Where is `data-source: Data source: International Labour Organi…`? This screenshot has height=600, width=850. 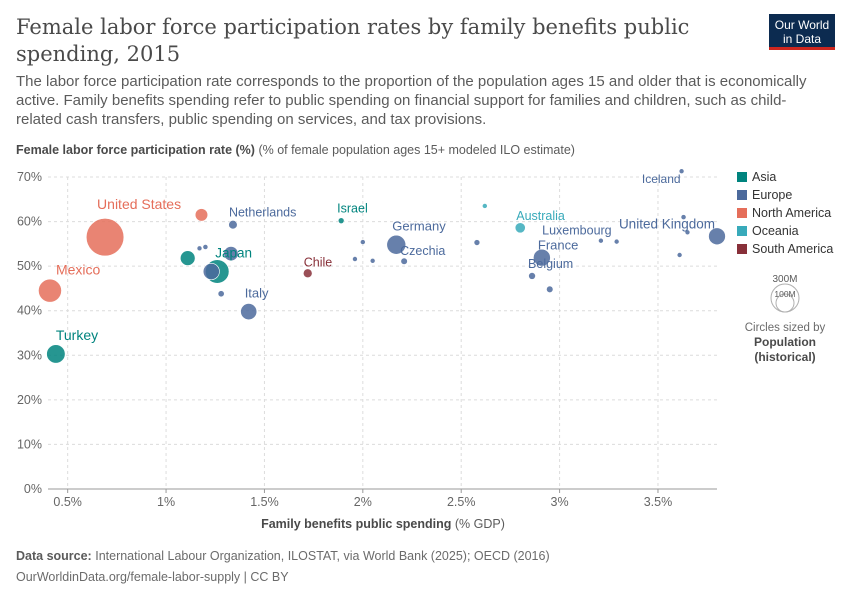
data-source: Data source: International Labour Organi… is located at coordinates (283, 556).